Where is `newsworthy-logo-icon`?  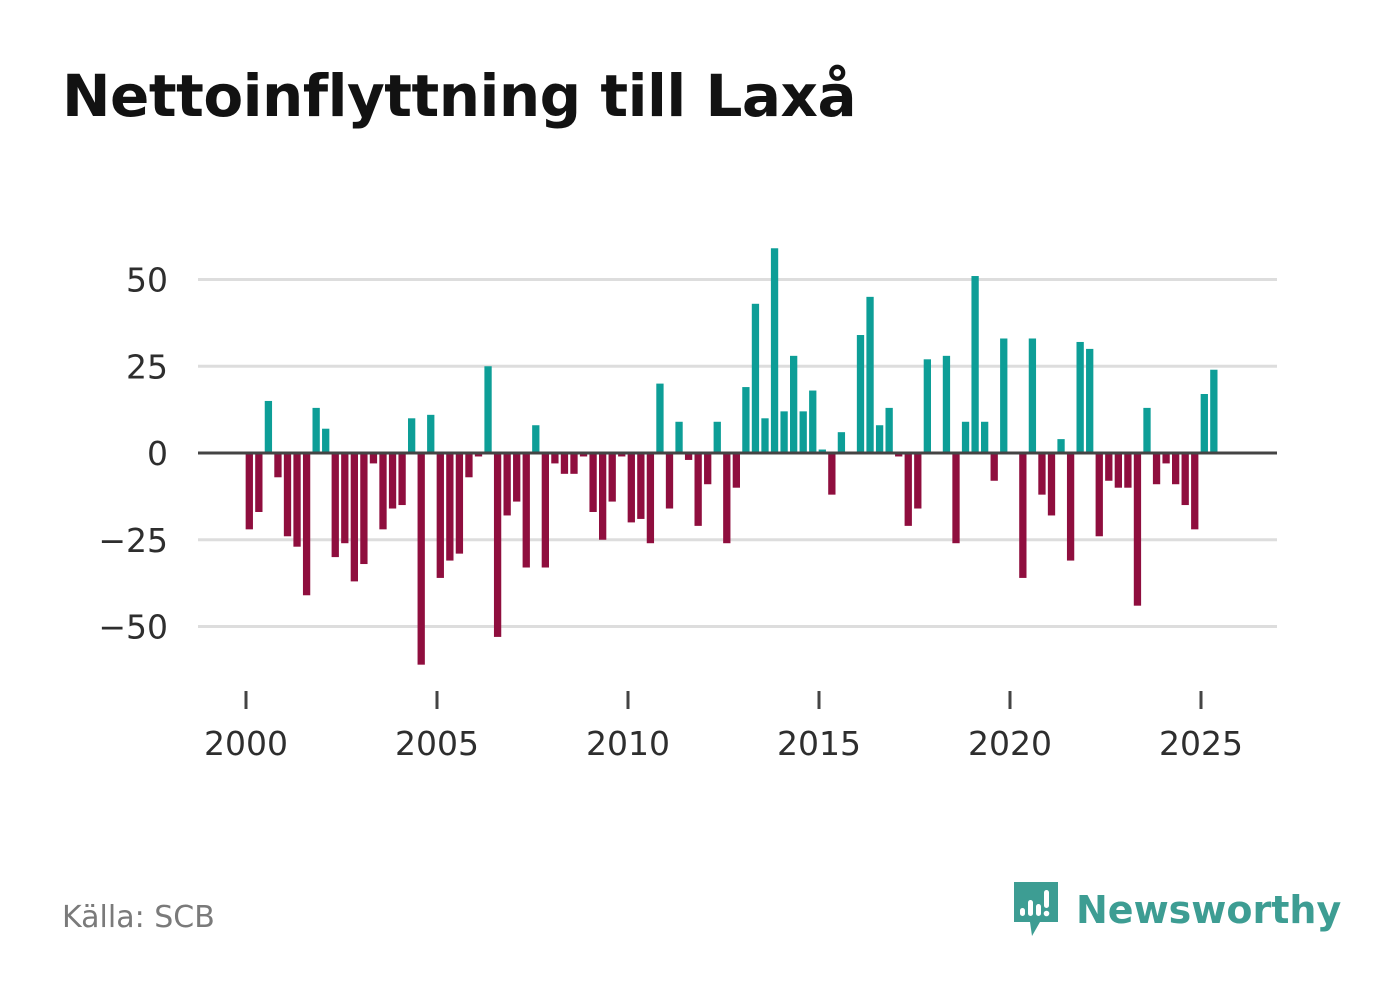 newsworthy-logo-icon is located at coordinates (1036, 909).